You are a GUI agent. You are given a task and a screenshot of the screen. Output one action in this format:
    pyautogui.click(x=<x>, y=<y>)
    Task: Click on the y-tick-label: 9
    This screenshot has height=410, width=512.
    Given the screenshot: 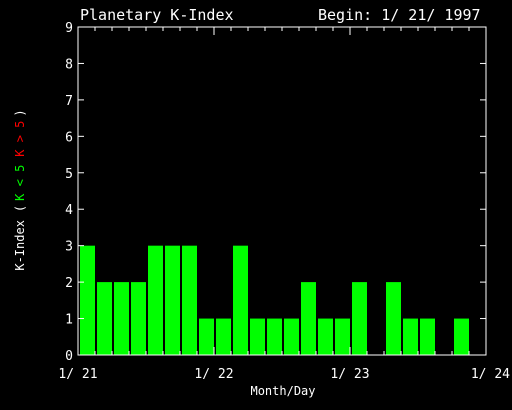 What is the action you would take?
    pyautogui.click(x=69, y=28)
    